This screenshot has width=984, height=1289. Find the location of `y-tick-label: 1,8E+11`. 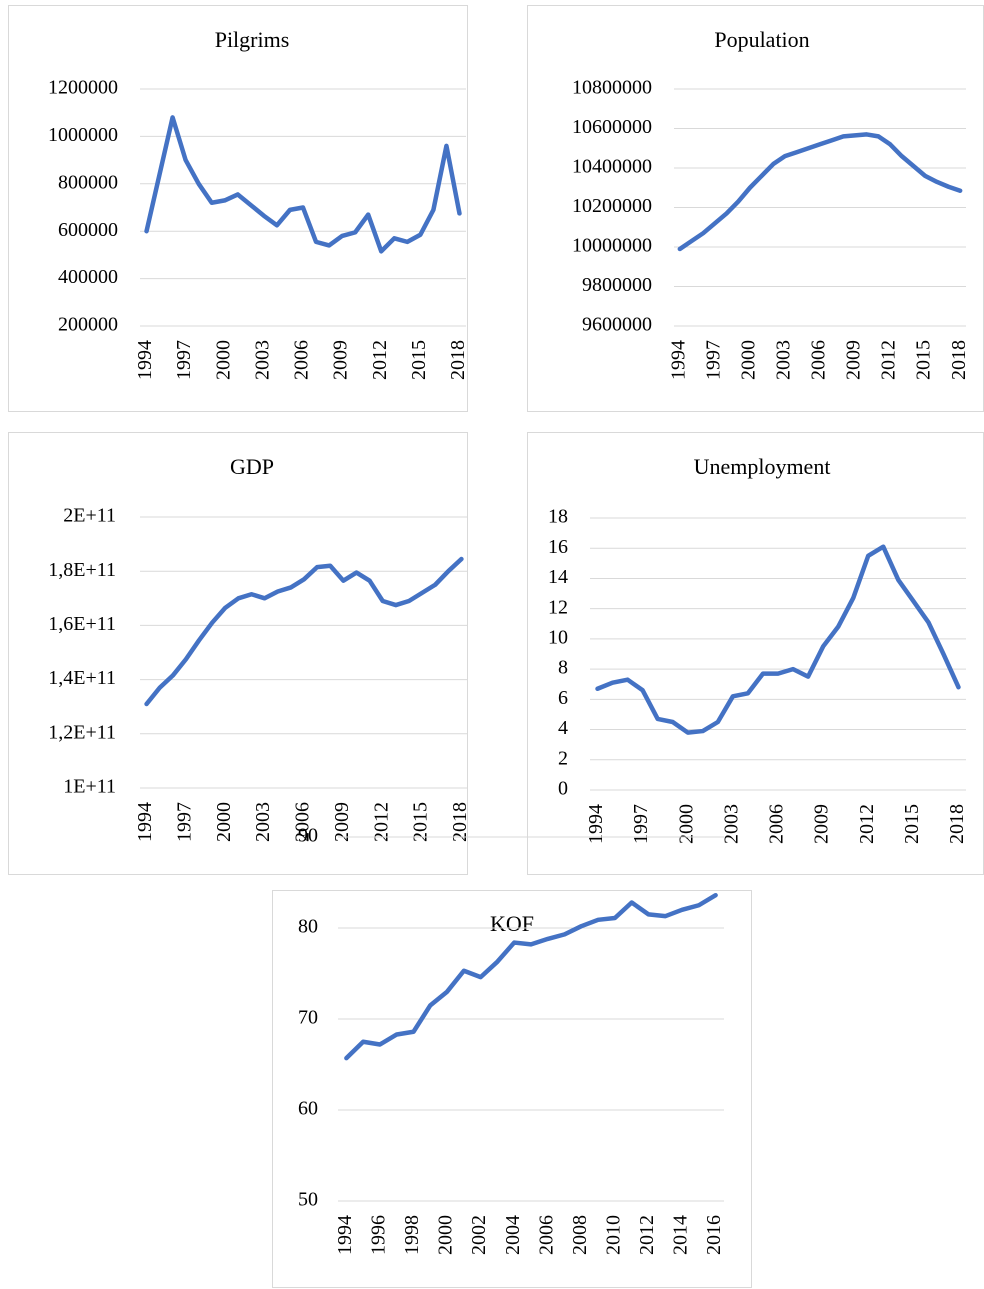

y-tick-label: 1,8E+11 is located at coordinates (82, 570).